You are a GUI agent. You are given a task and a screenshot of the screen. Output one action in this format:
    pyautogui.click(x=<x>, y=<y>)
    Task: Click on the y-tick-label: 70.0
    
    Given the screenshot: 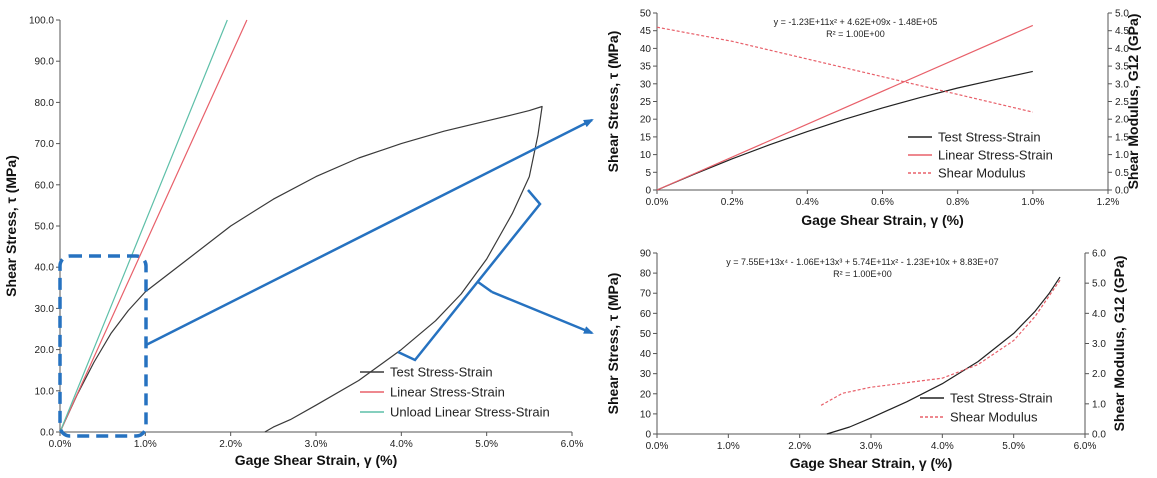 What is the action you would take?
    pyautogui.click(x=45, y=144)
    